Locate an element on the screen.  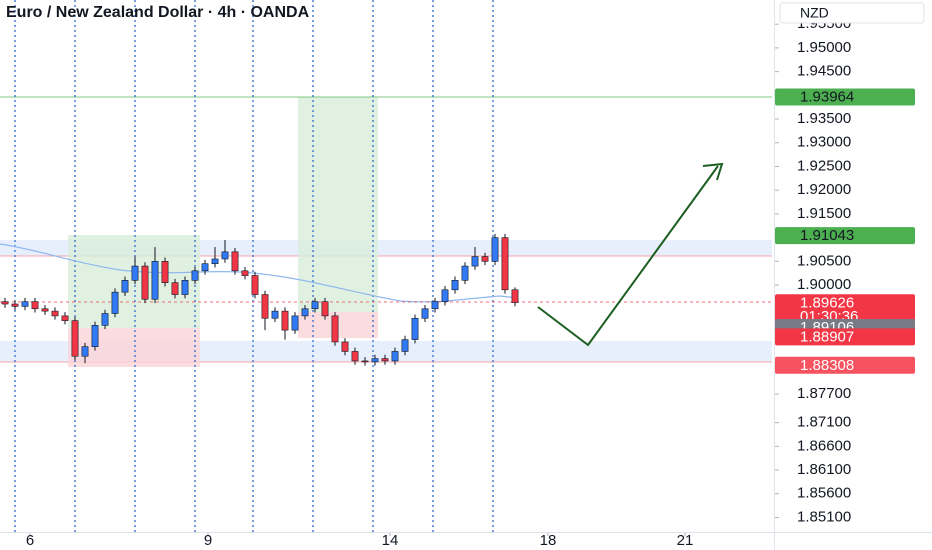
y-tick-label: 1.93000 is located at coordinates (824, 142).